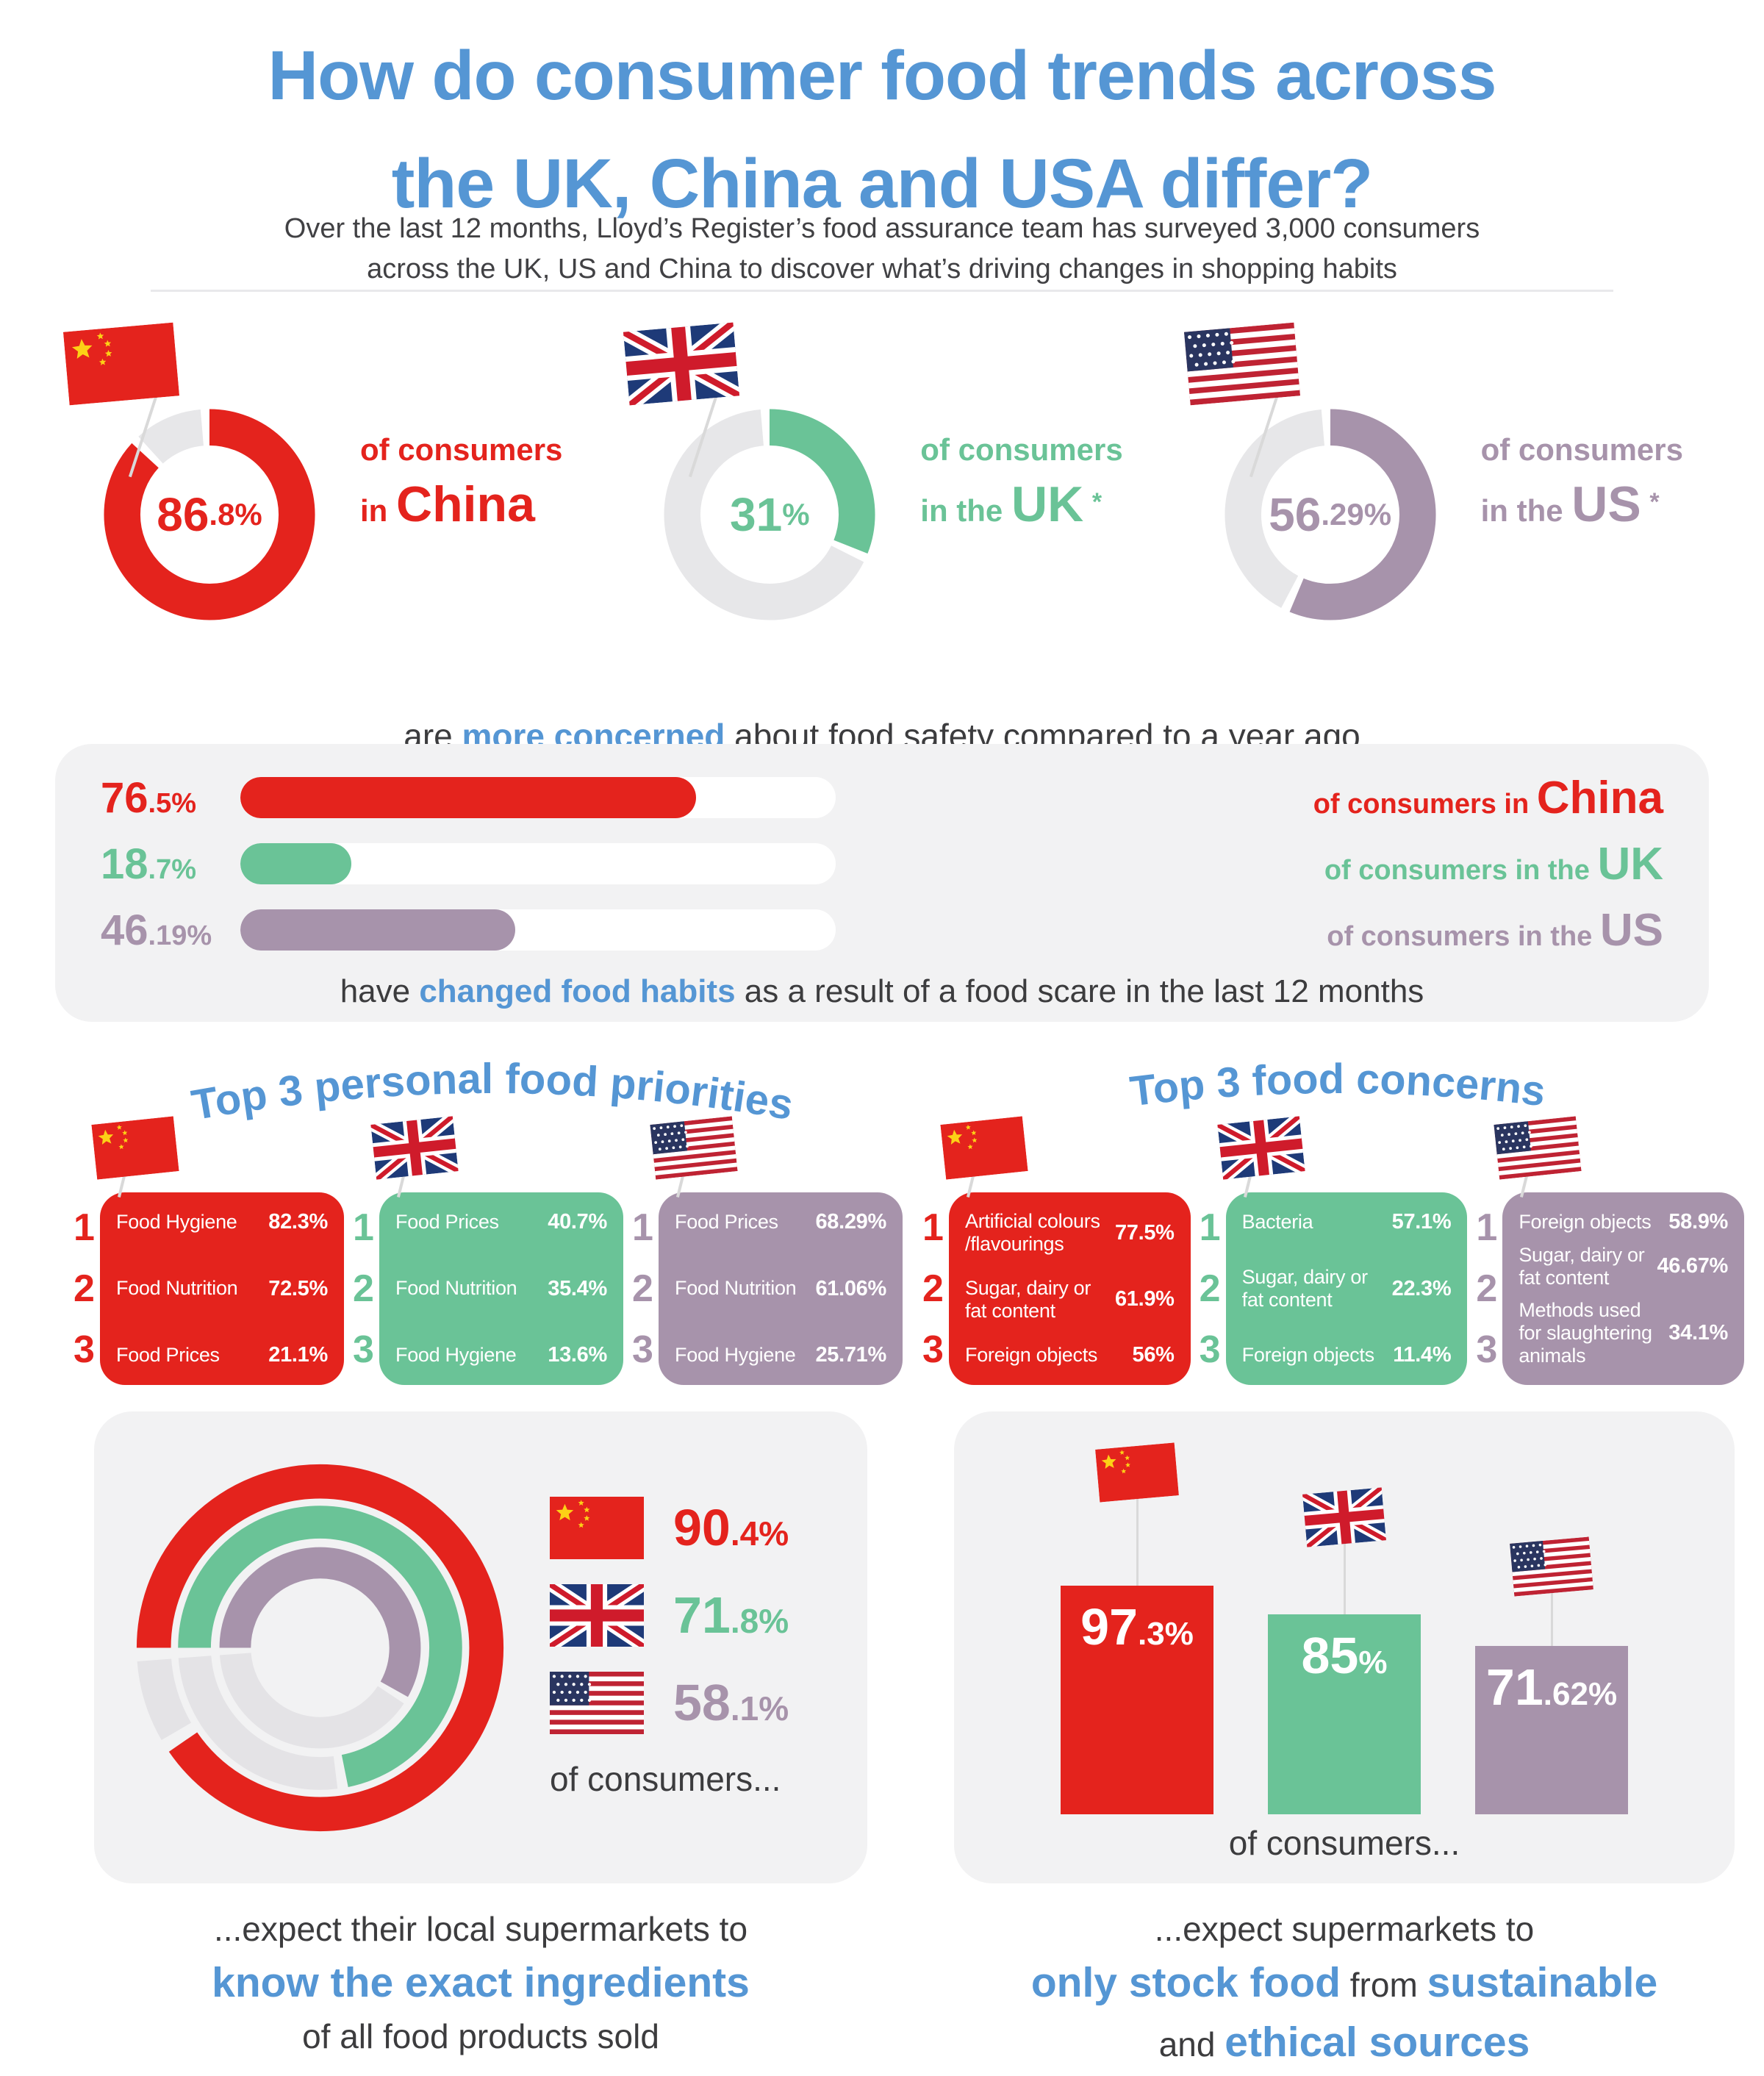 This screenshot has width=1764, height=2076. Describe the element at coordinates (882, 798) in the screenshot. I see `china-progress-row: 76.5% of consumers in China` at that location.